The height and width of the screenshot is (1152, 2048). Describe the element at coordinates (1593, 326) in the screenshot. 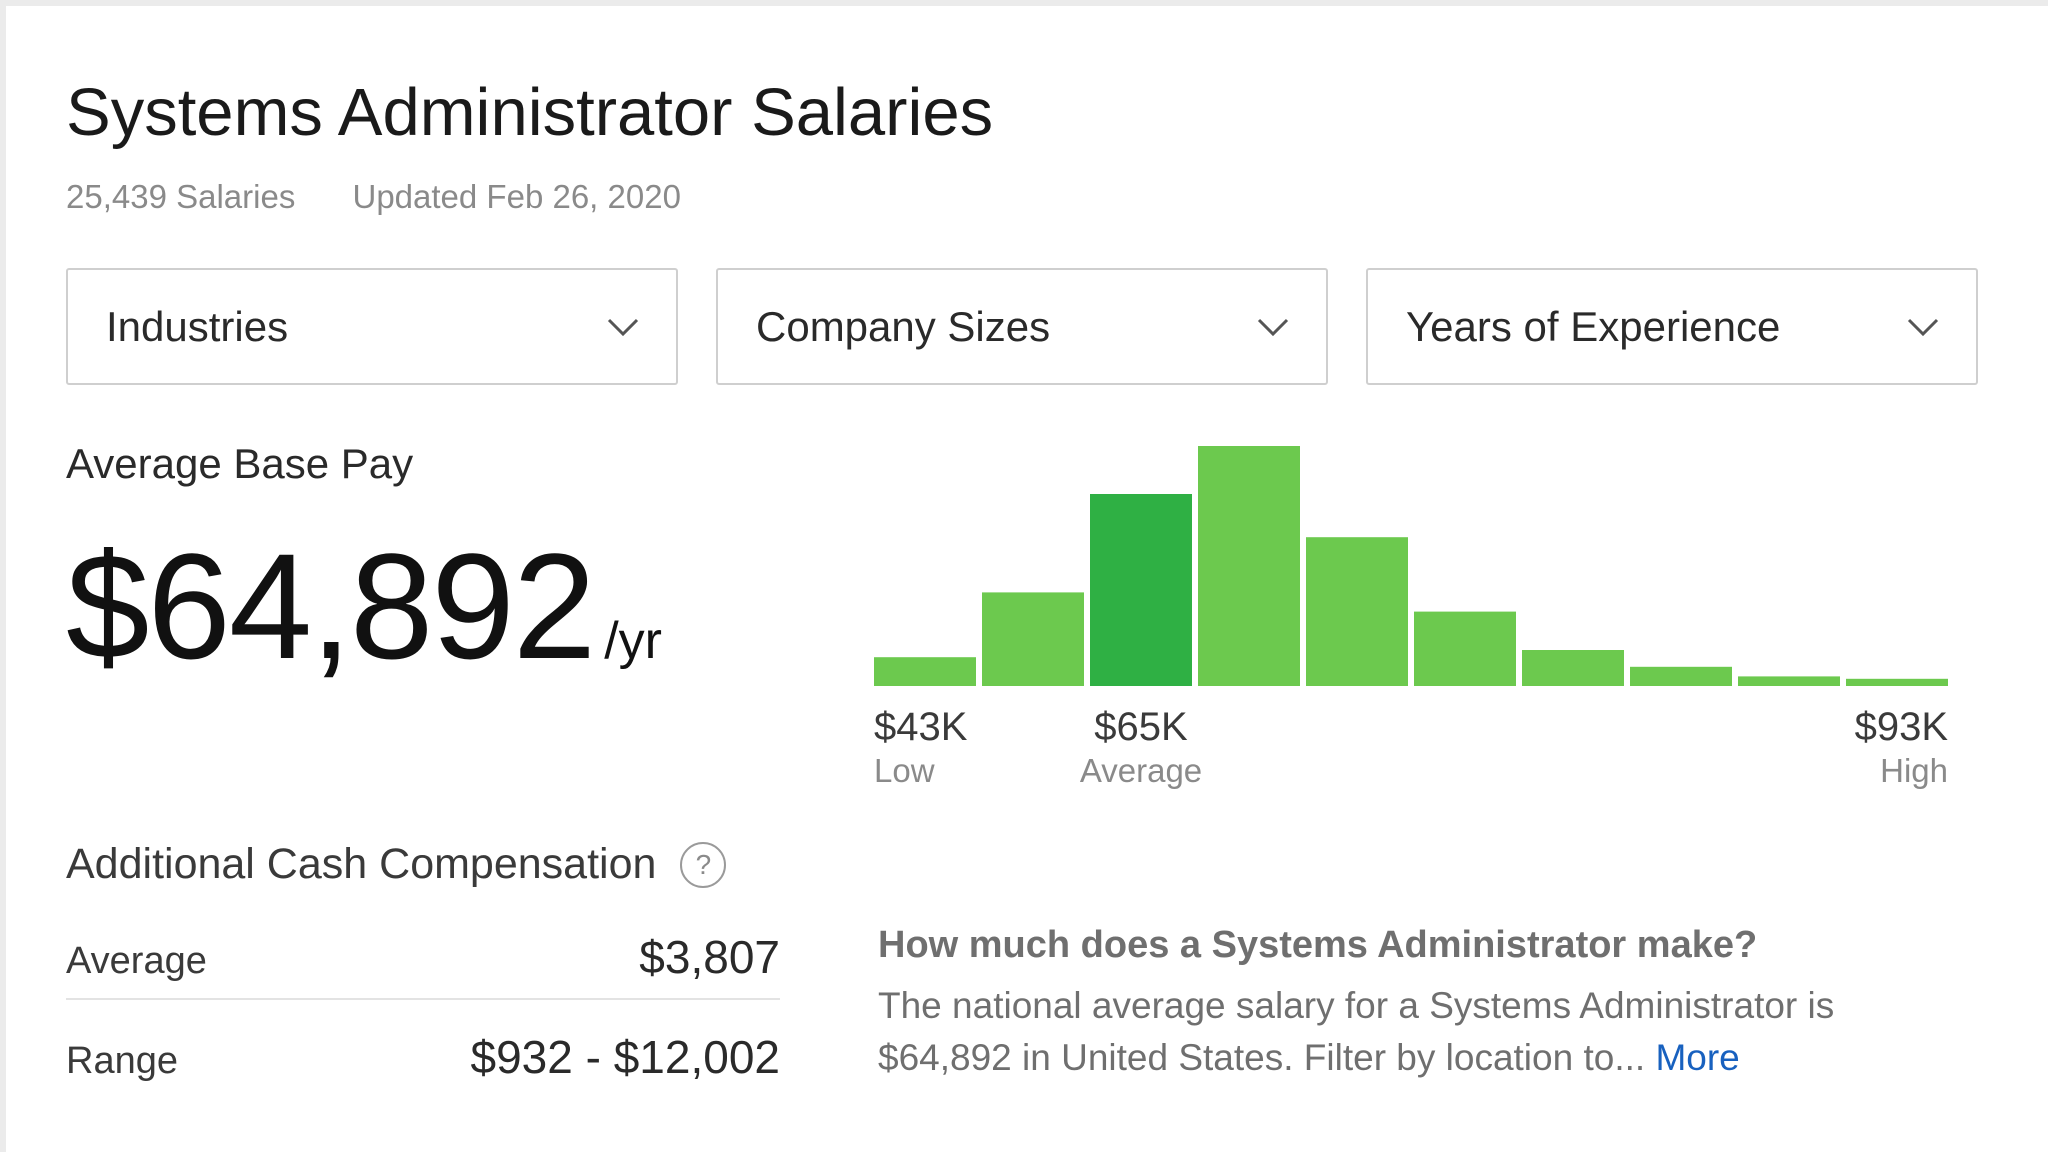

I see `years-of-experience-dropdown-label: Years of Experience` at that location.